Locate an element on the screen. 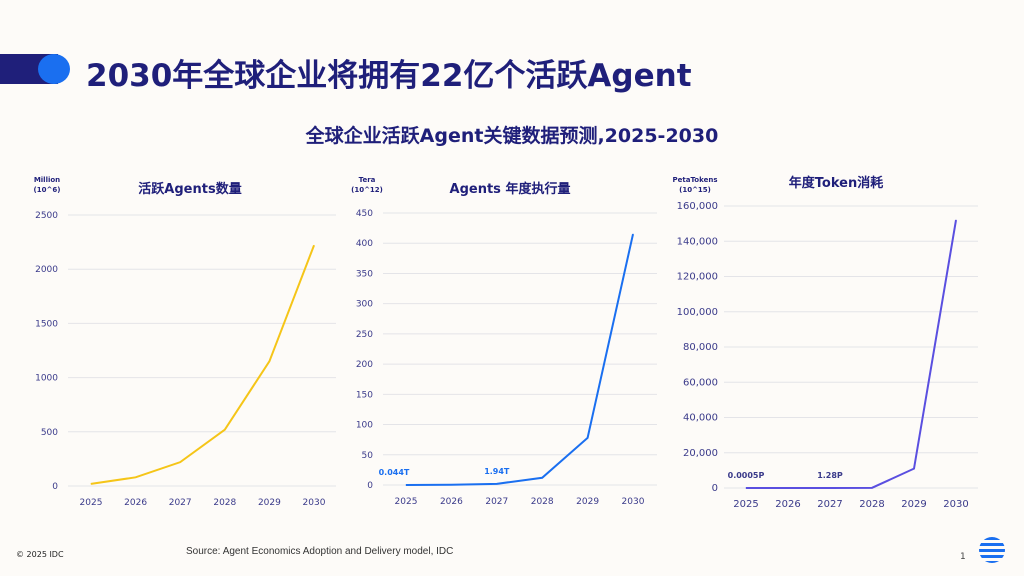 Image resolution: width=1024 pixels, height=576 pixels. y-tick-label: 200 is located at coordinates (364, 365).